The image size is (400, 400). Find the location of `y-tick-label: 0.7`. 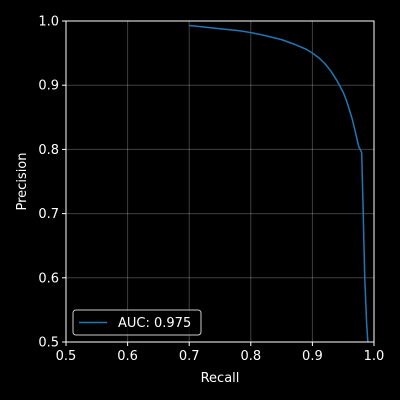

y-tick-label: 0.7 is located at coordinates (48, 214).